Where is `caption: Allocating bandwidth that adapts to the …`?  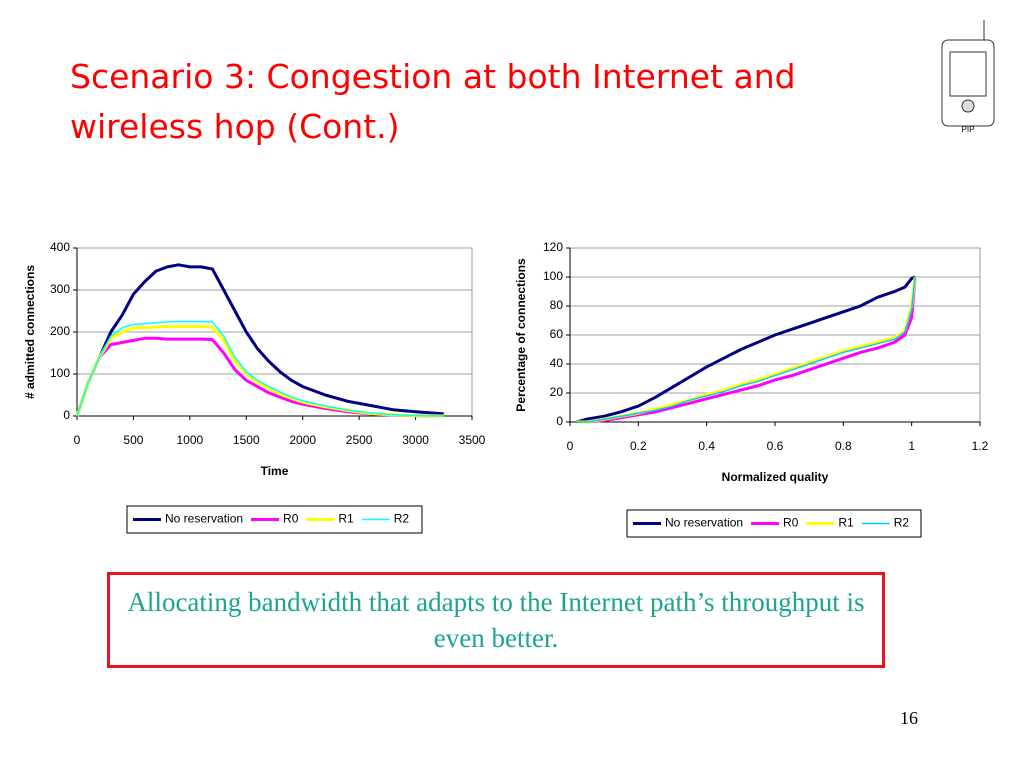 caption: Allocating bandwidth that adapts to the … is located at coordinates (496, 620).